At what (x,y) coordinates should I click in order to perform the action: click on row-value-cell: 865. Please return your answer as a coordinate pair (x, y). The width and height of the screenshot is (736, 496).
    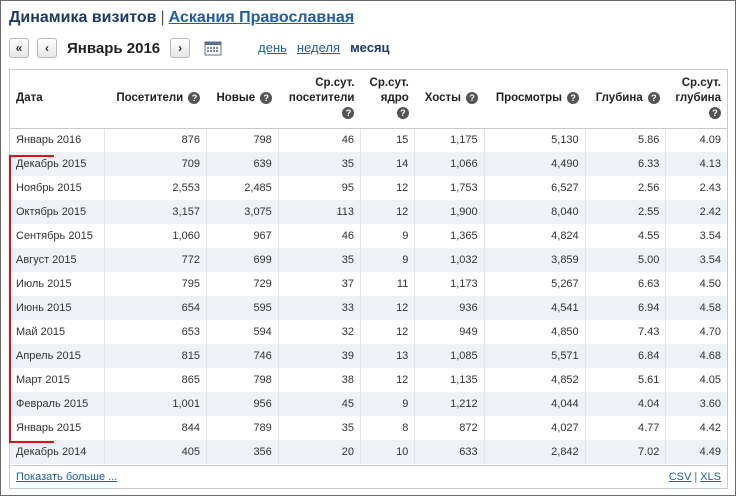
    Looking at the image, I should click on (155, 380).